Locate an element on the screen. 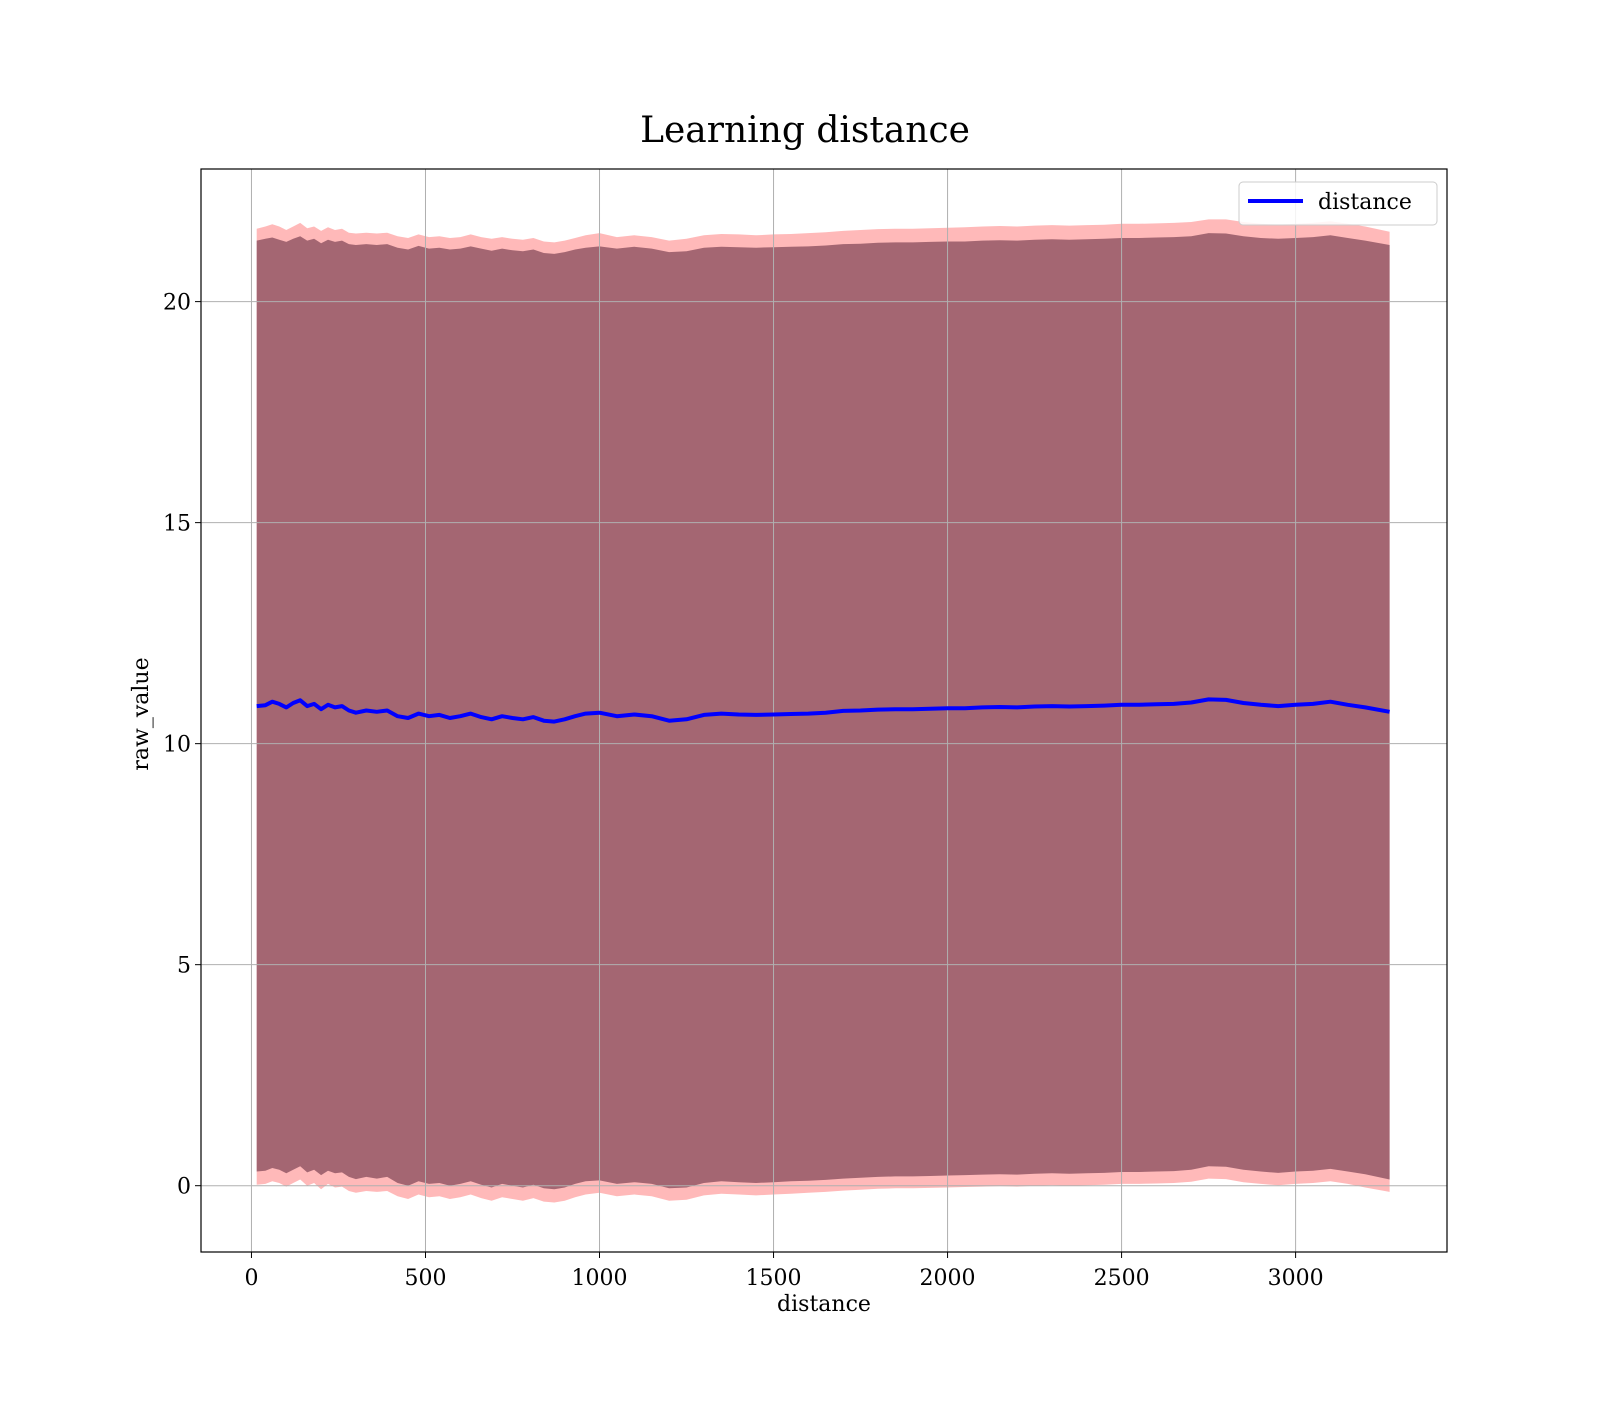  legend: distance is located at coordinates (1338, 203).